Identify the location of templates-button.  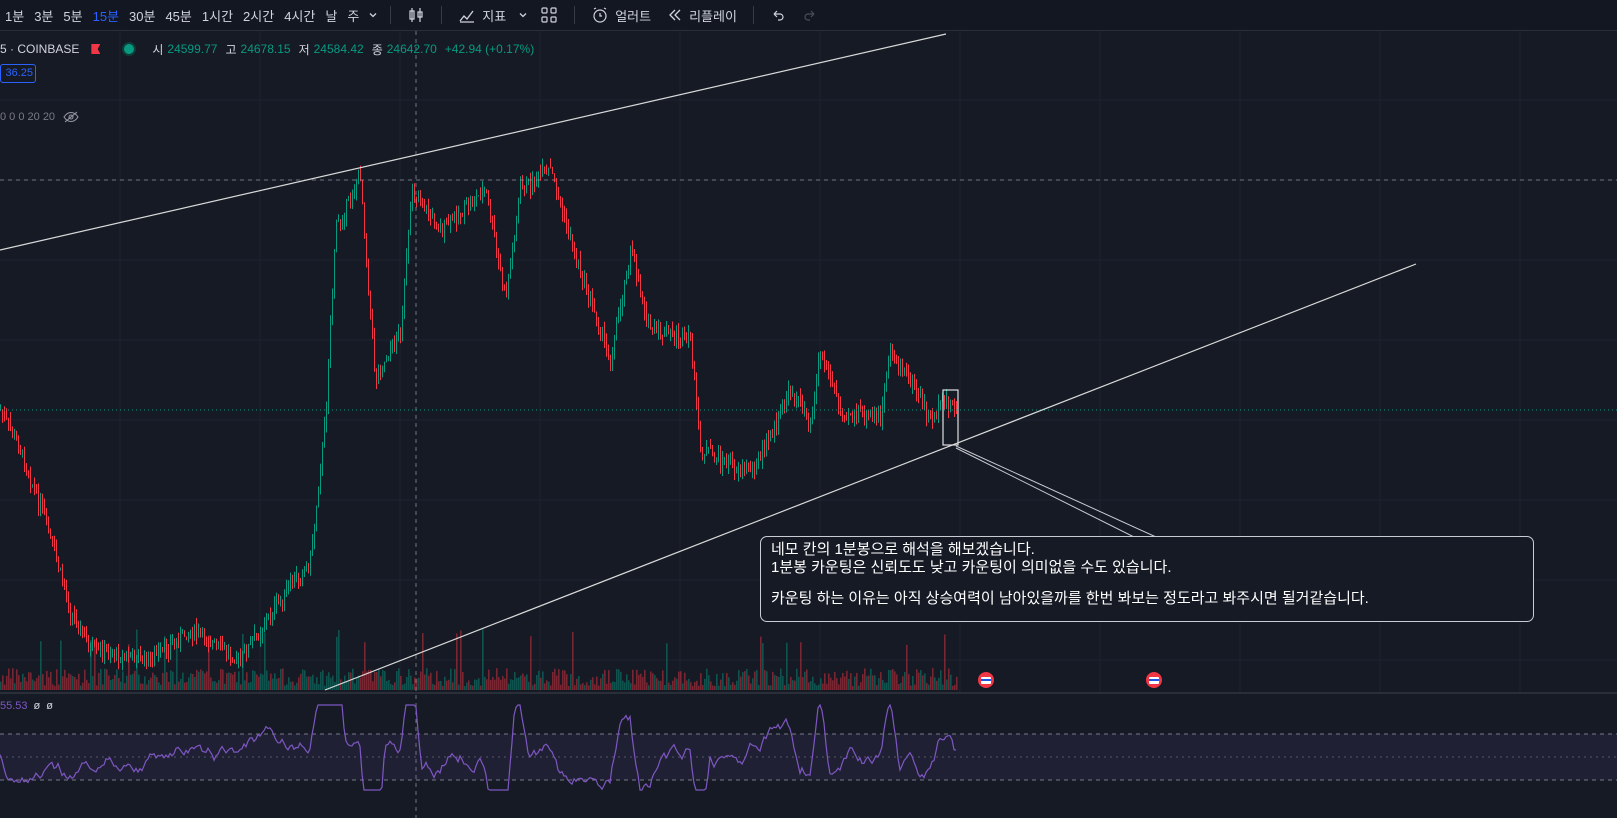
(549, 15).